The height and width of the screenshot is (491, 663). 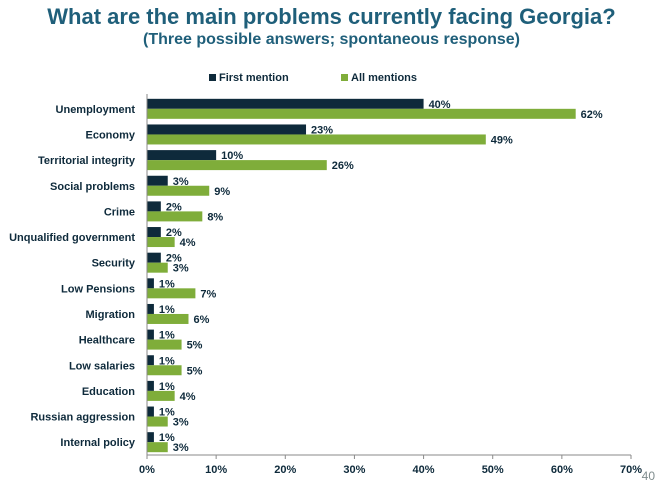 What do you see at coordinates (147, 470) in the screenshot?
I see `x-tick-label: 0%` at bounding box center [147, 470].